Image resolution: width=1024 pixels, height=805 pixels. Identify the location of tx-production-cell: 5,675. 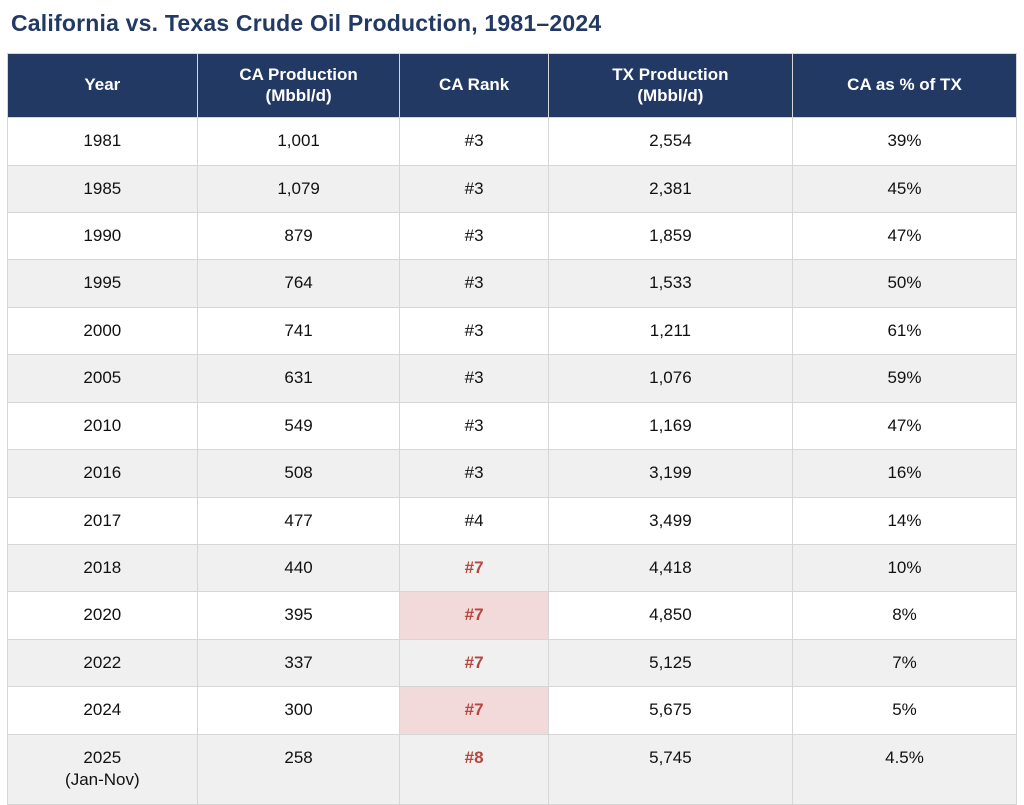
(670, 710).